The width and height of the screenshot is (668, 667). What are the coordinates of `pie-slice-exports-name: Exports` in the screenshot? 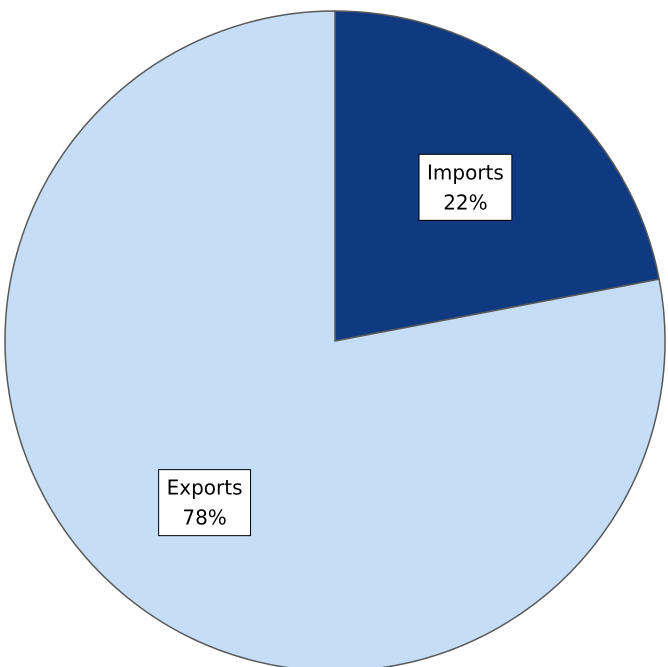 It's located at (205, 488).